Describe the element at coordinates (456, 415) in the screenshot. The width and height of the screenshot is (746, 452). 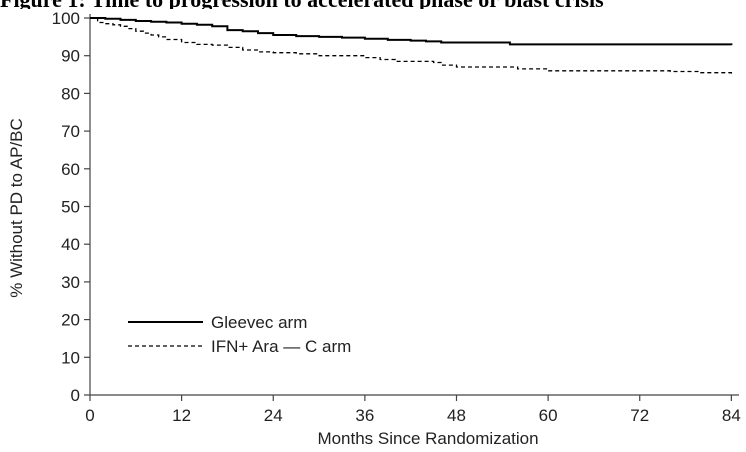
I see `x-tick-label: 48` at that location.